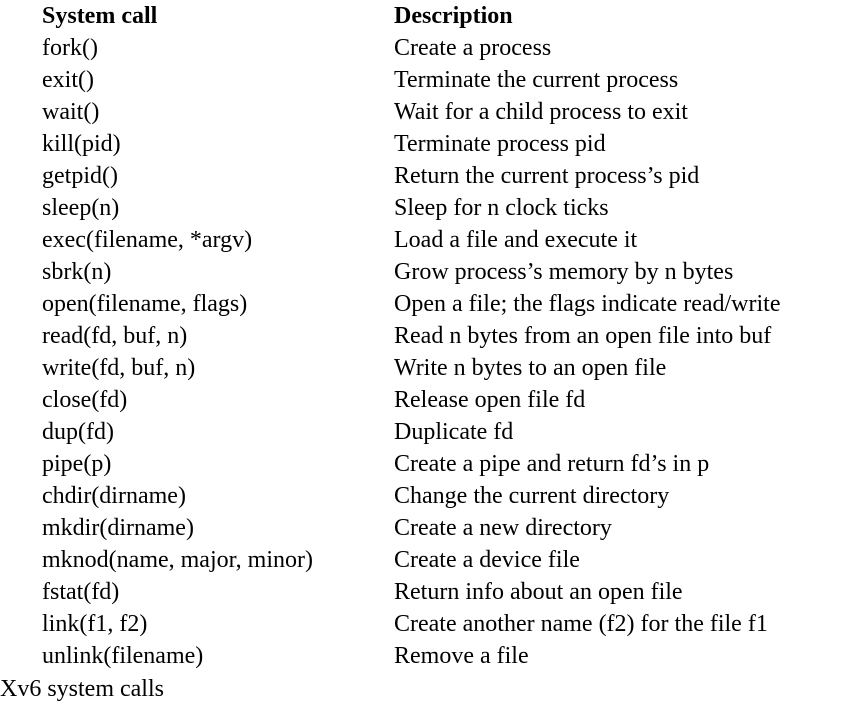 The height and width of the screenshot is (707, 867). Describe the element at coordinates (68, 80) in the screenshot. I see `system-call-cell: exit()` at that location.